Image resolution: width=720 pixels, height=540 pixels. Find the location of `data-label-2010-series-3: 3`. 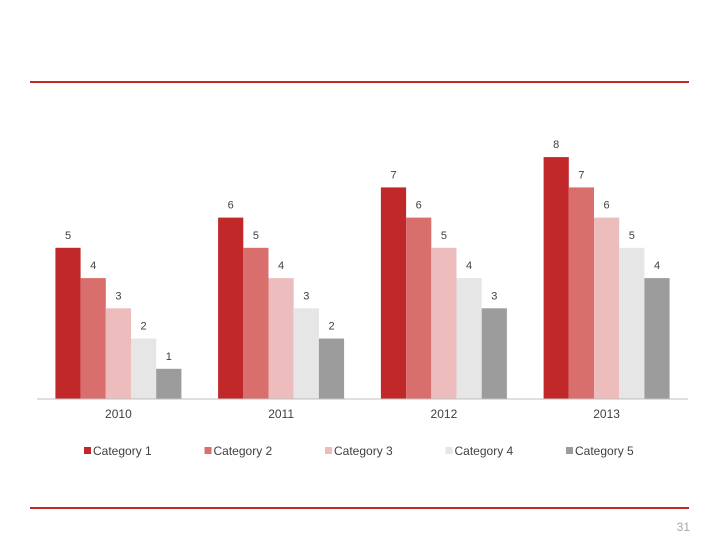

data-label-2010-series-3: 3 is located at coordinates (118, 296).